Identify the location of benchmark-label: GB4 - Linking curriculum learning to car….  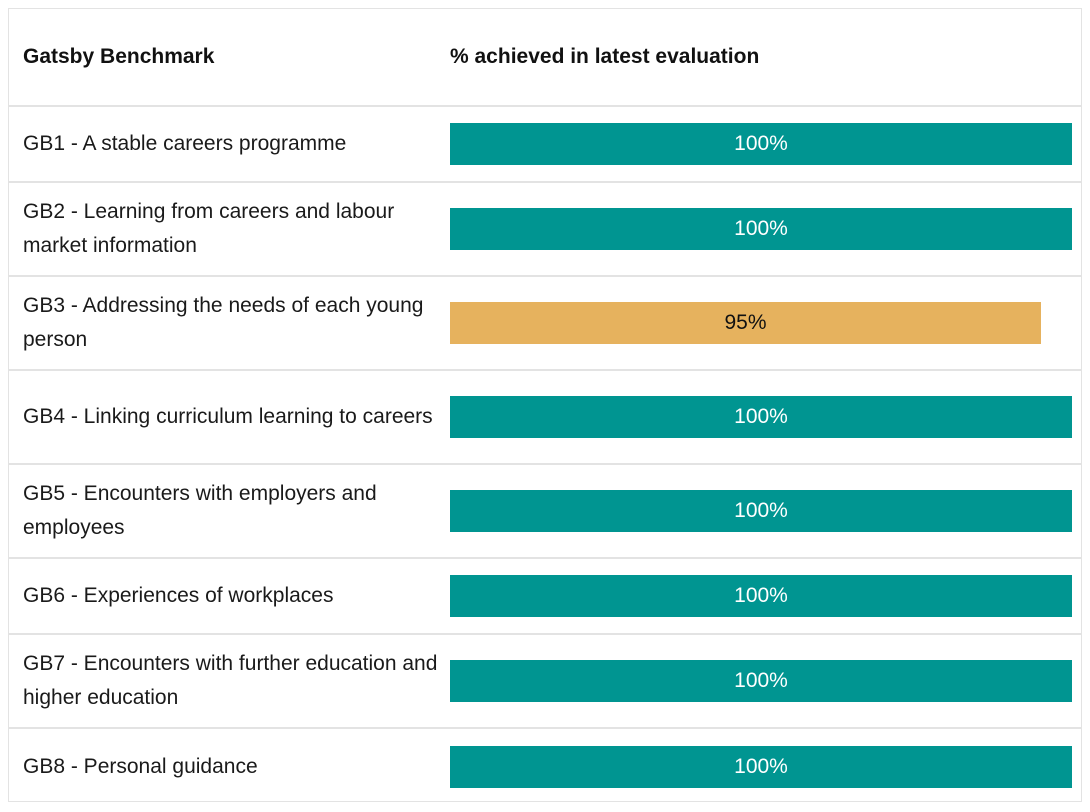
(228, 416).